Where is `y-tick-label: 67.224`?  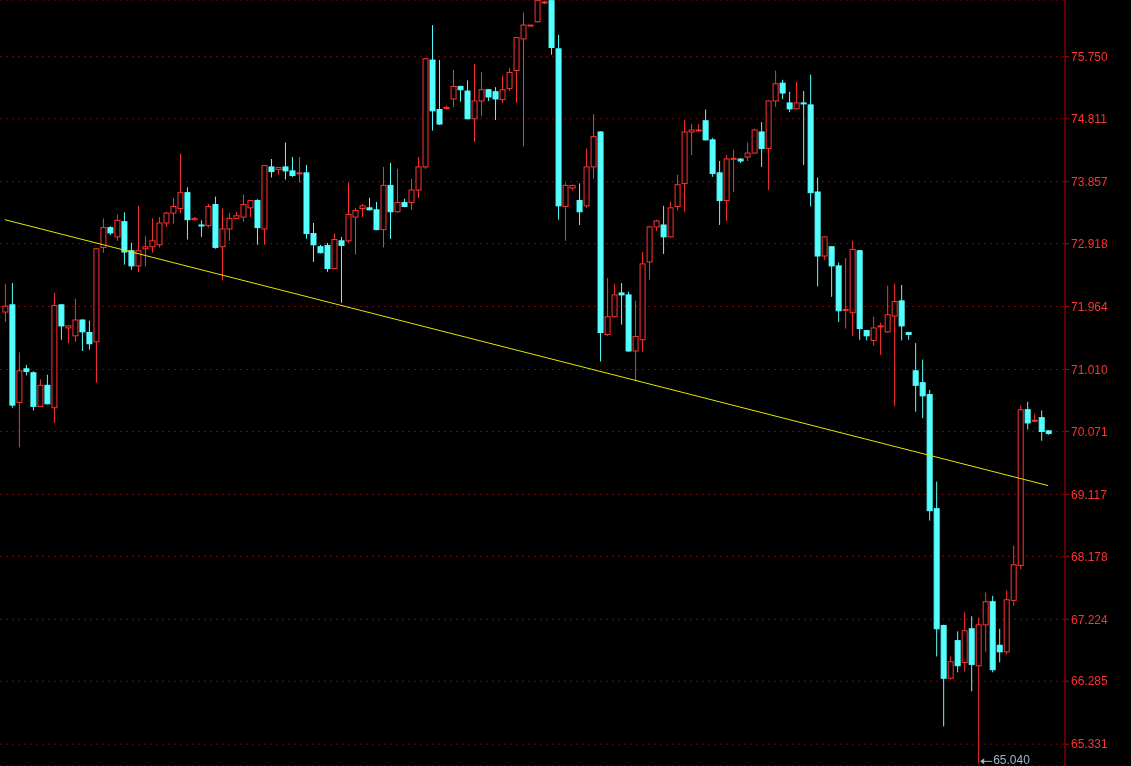 y-tick-label: 67.224 is located at coordinates (1090, 619).